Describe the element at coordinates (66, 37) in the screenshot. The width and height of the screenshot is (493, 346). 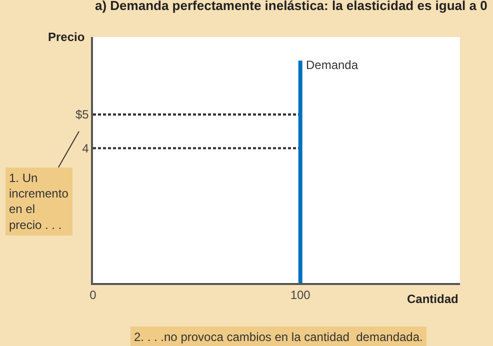
I see `y-axis-title: Precio` at that location.